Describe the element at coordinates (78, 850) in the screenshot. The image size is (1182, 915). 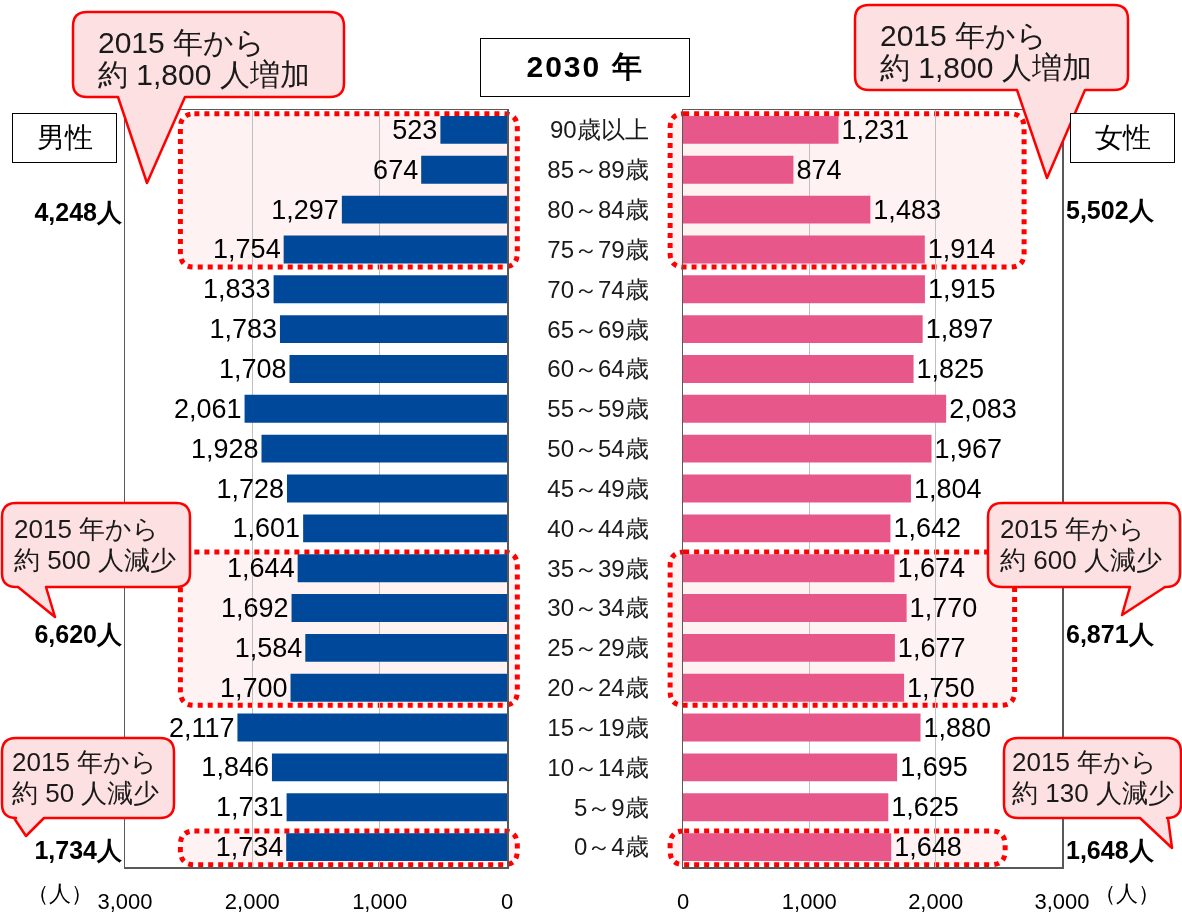
I see `text: 1,734人` at that location.